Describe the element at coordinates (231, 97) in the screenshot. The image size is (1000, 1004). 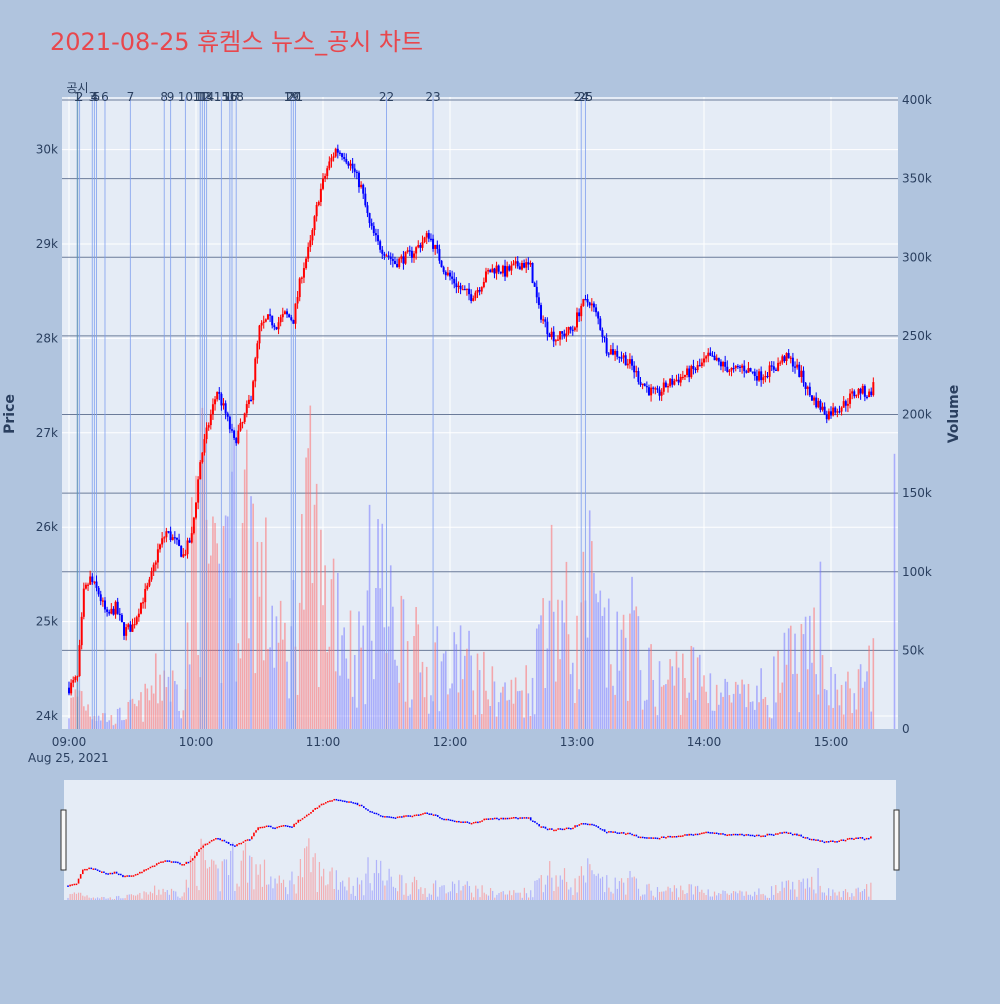
I see `event-label: 17` at that location.